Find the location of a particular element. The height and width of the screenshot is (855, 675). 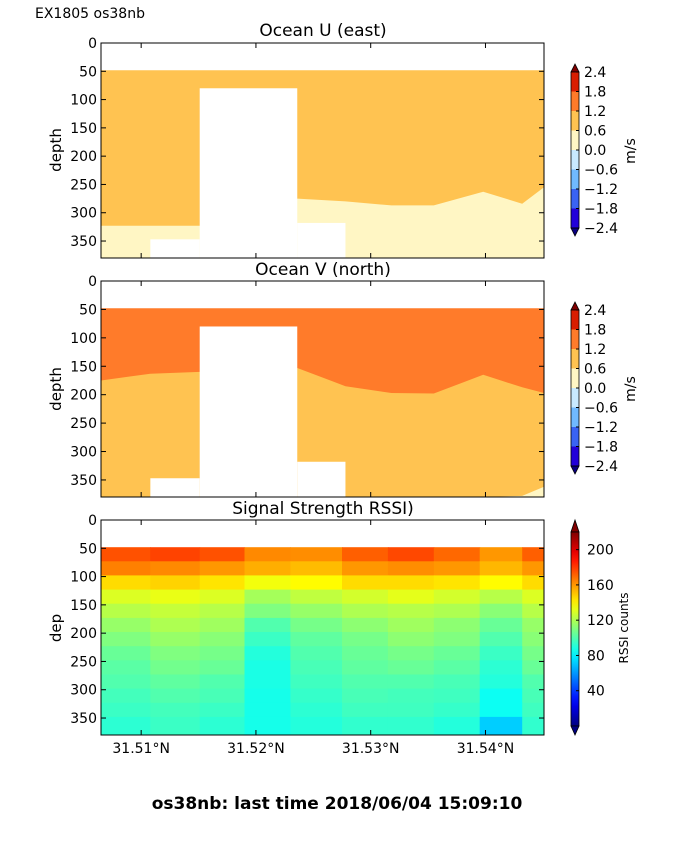

figure-header: EX1805 os38nb is located at coordinates (90, 14).